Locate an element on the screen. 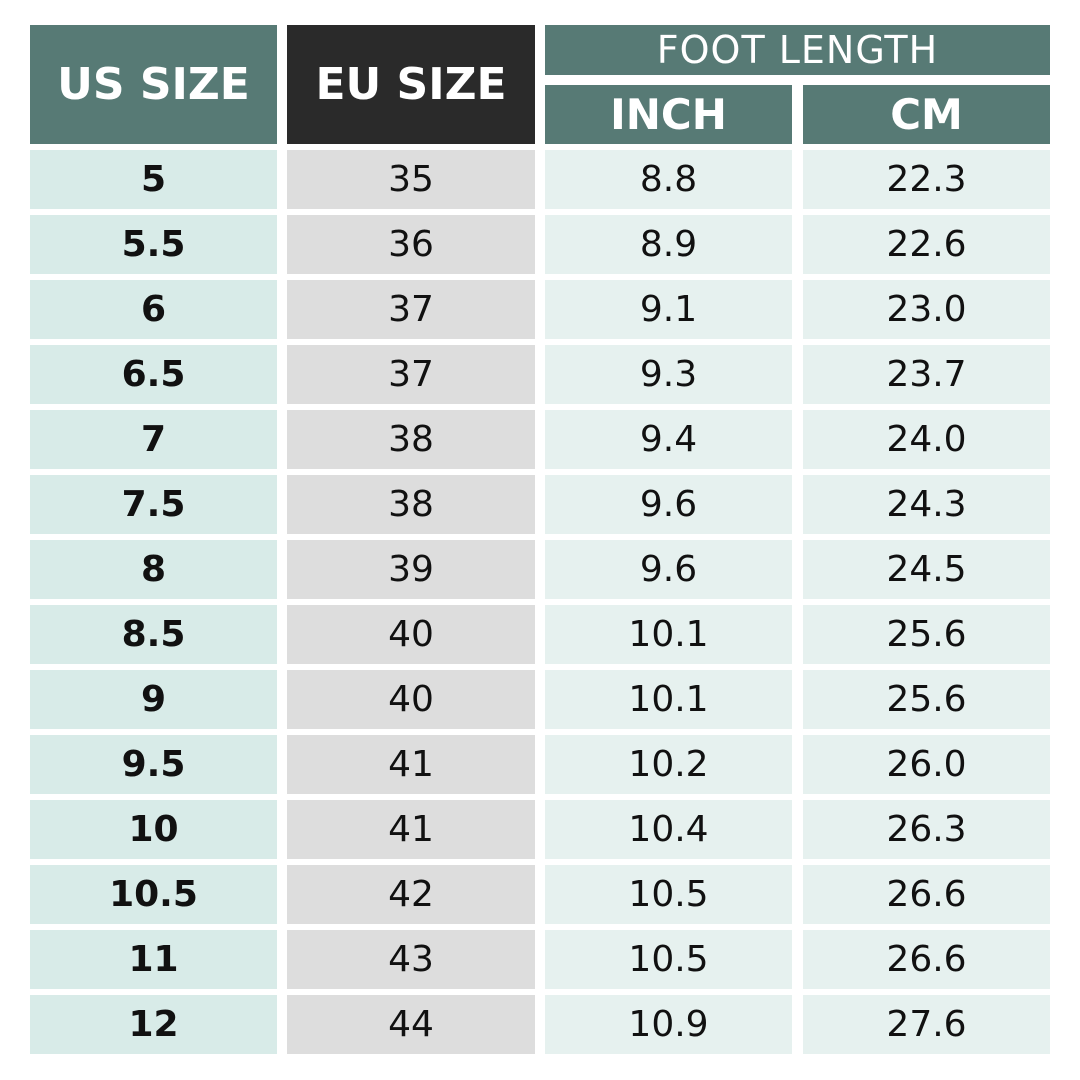 Image resolution: width=1080 pixels, height=1080 pixels. inch-cell: 10.4 is located at coordinates (668, 829).